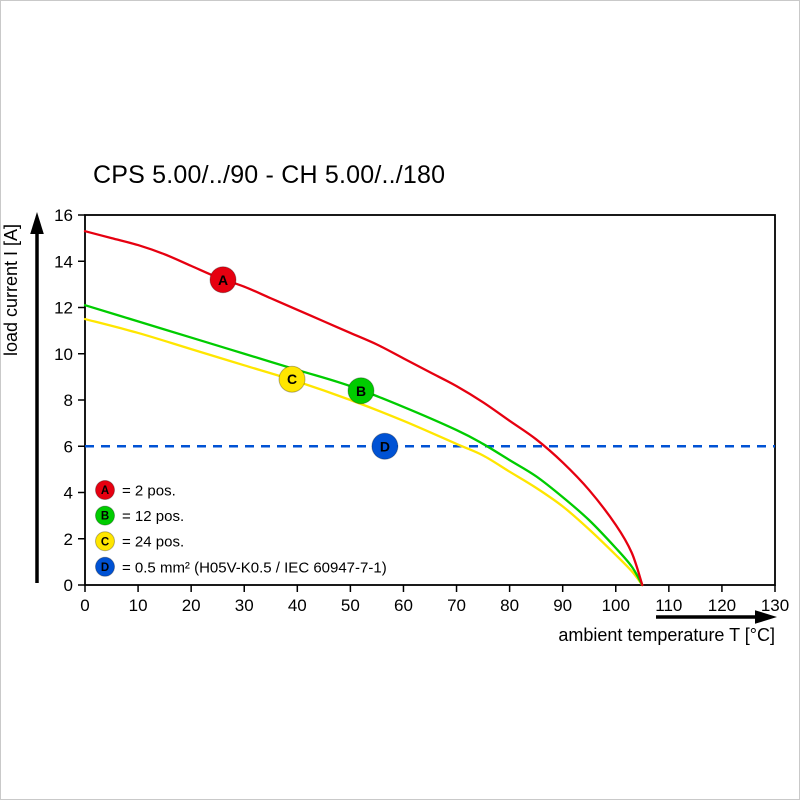 The width and height of the screenshot is (800, 800). I want to click on marker-circle-B, so click(361, 391).